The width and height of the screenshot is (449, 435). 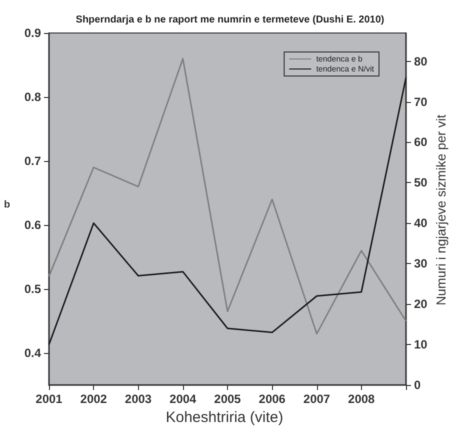 What do you see at coordinates (272, 399) in the screenshot?
I see `x-tick-label: 2006` at bounding box center [272, 399].